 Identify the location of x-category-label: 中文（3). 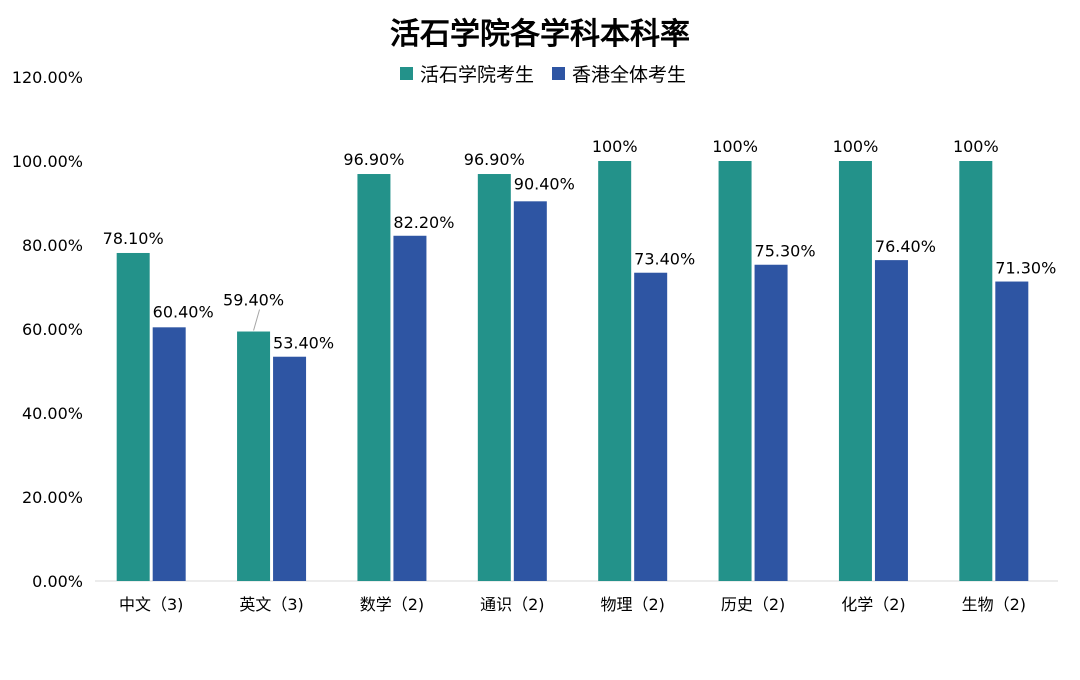
(151, 604).